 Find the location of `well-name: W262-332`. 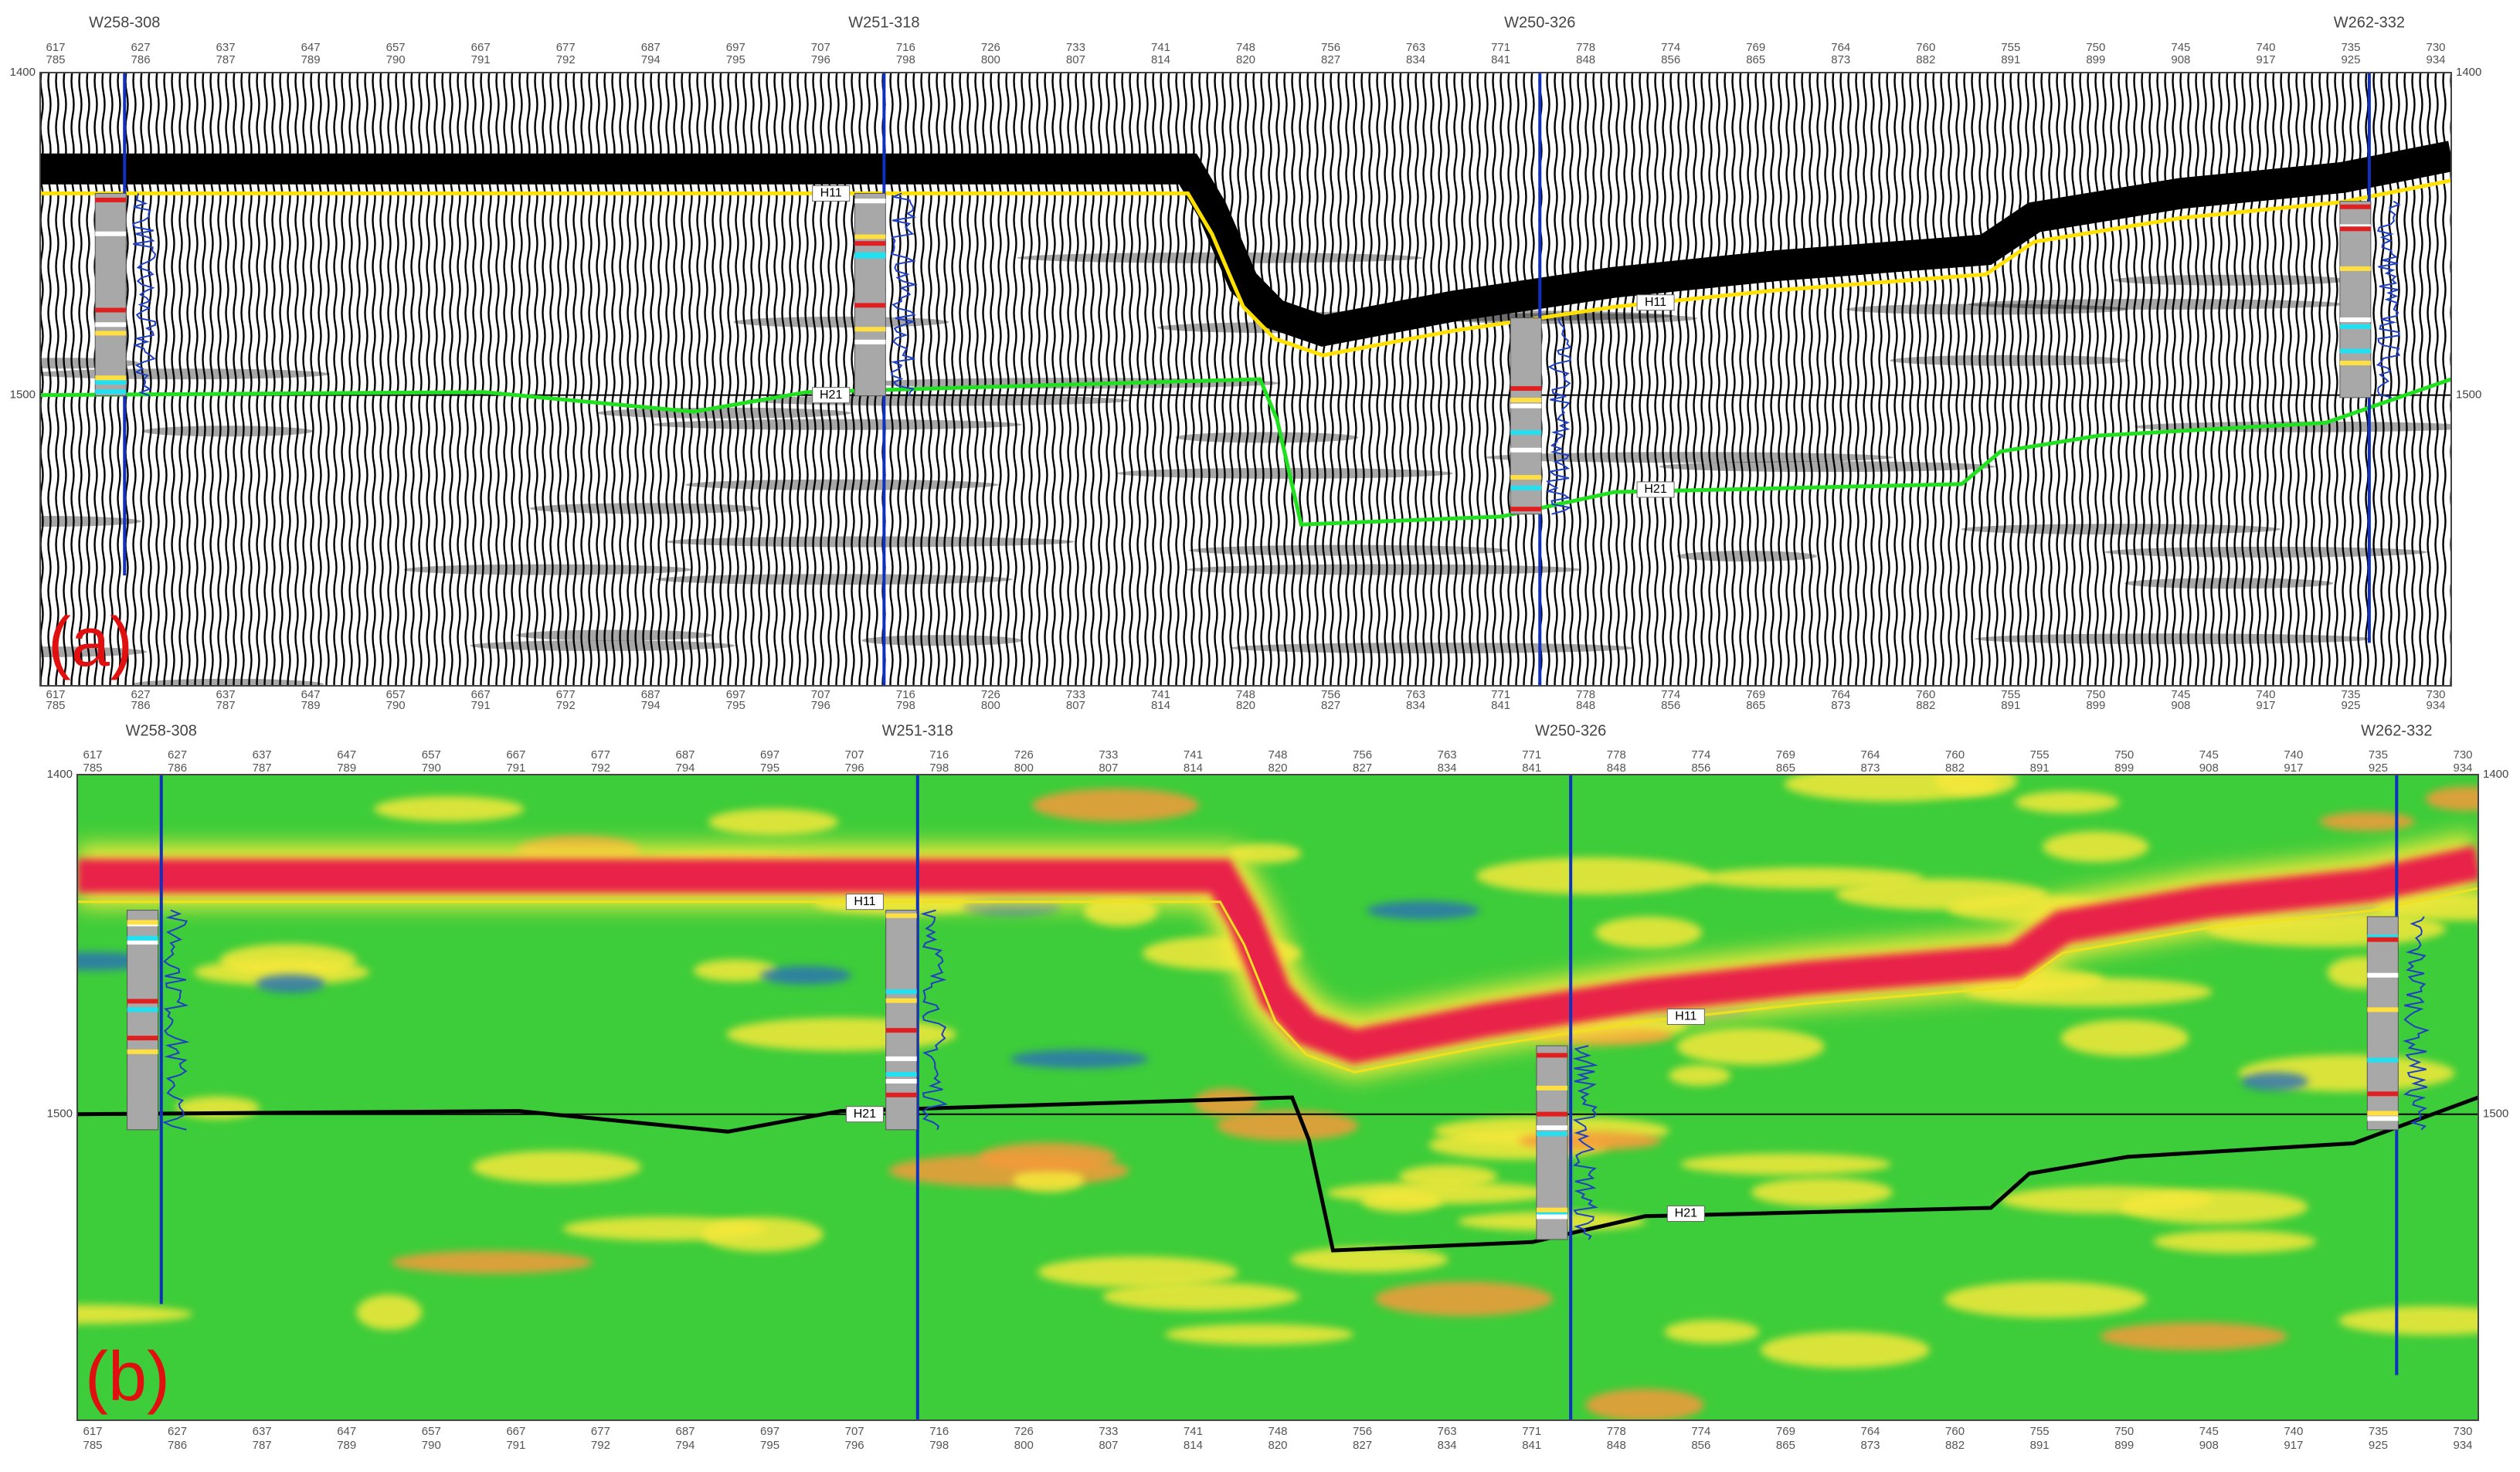

well-name: W262-332 is located at coordinates (2369, 22).